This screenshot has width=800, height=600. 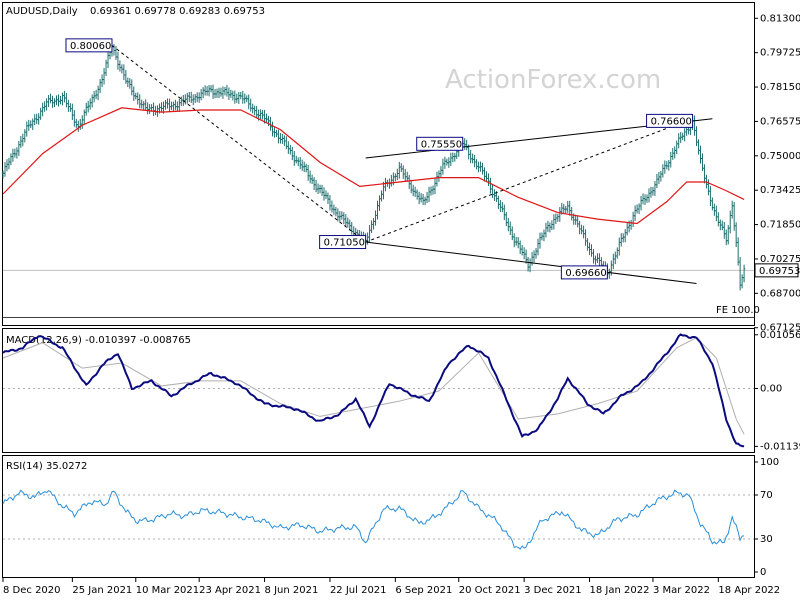 What do you see at coordinates (373, 519) in the screenshot?
I see `rsi-line` at bounding box center [373, 519].